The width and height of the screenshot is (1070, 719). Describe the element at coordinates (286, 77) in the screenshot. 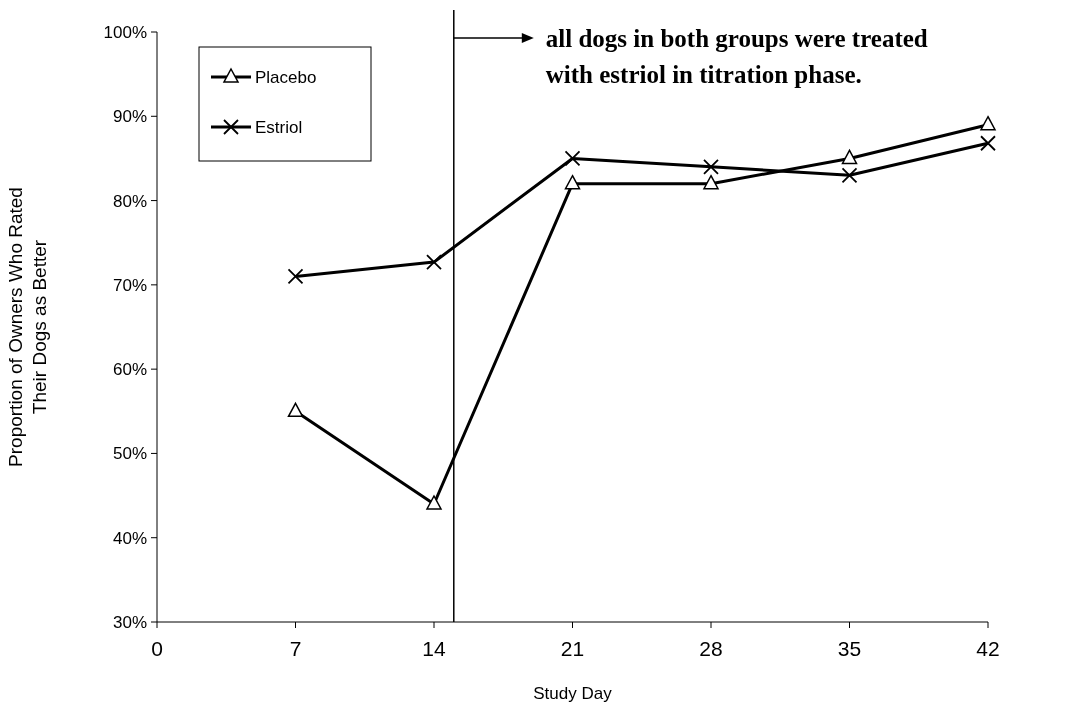

I see `legend-label: Placebo` at that location.